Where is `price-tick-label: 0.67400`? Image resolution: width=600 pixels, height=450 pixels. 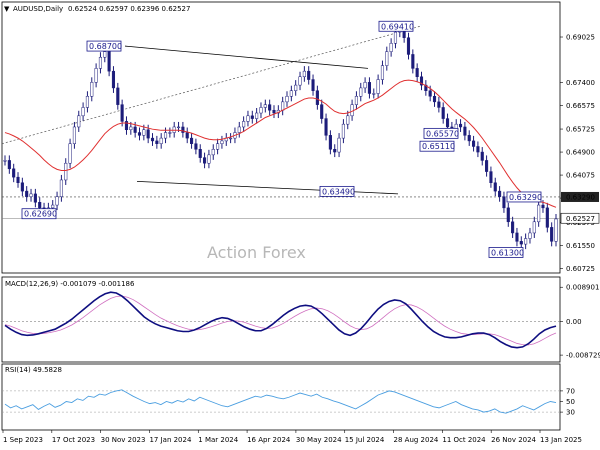
price-tick-label: 0.67400 is located at coordinates (580, 83).